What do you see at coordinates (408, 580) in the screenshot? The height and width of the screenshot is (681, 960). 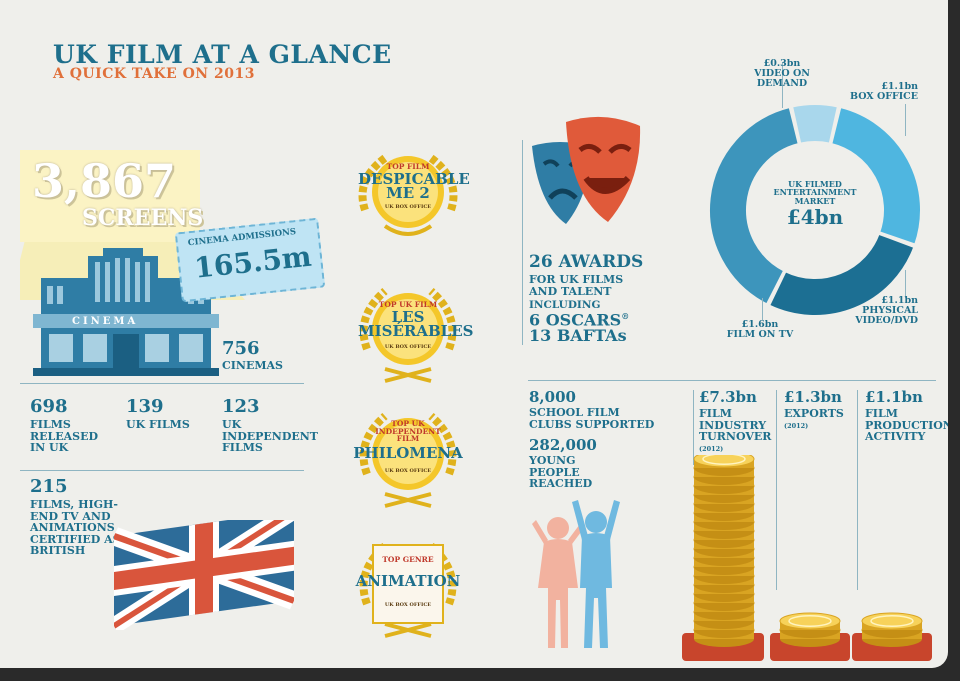 I see `badge-main-label: ANIMATION` at bounding box center [408, 580].